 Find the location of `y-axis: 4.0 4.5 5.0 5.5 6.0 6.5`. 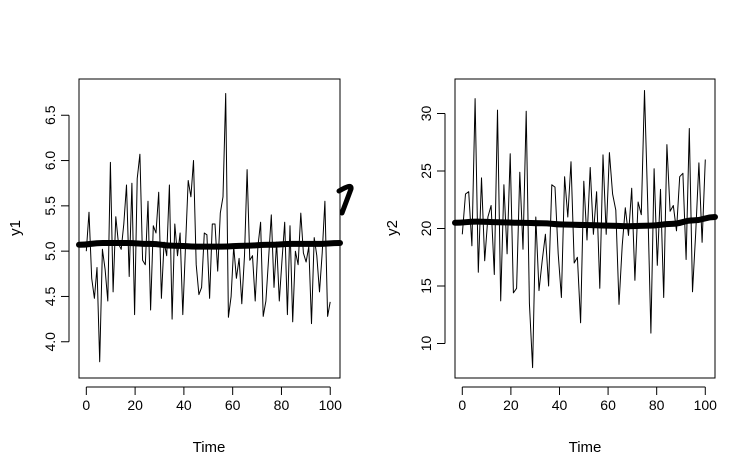

y-axis: 4.0 4.5 5.0 5.5 6.0 6.5 is located at coordinates (56, 228).